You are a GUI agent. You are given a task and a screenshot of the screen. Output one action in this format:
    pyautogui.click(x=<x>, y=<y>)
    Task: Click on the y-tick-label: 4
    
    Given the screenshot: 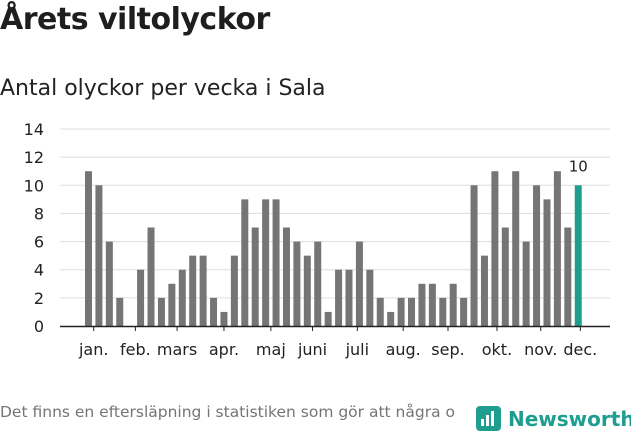 What is the action you would take?
    pyautogui.click(x=39, y=270)
    